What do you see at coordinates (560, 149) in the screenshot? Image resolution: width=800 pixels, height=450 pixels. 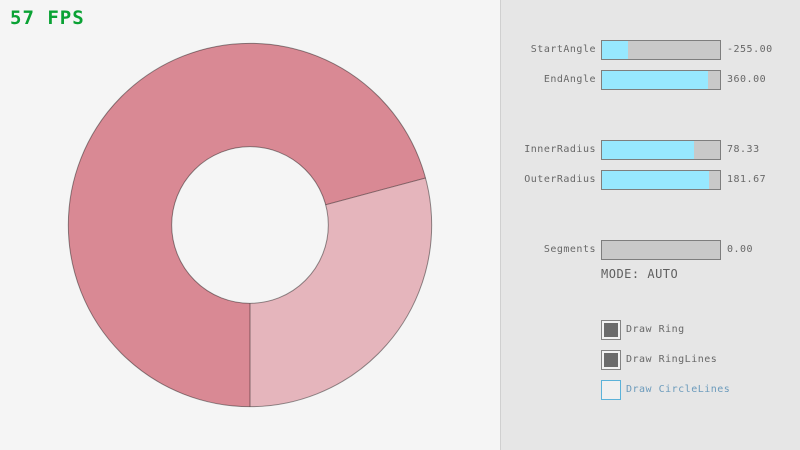 I see `inner-radius-label: InnerRadius` at bounding box center [560, 149].